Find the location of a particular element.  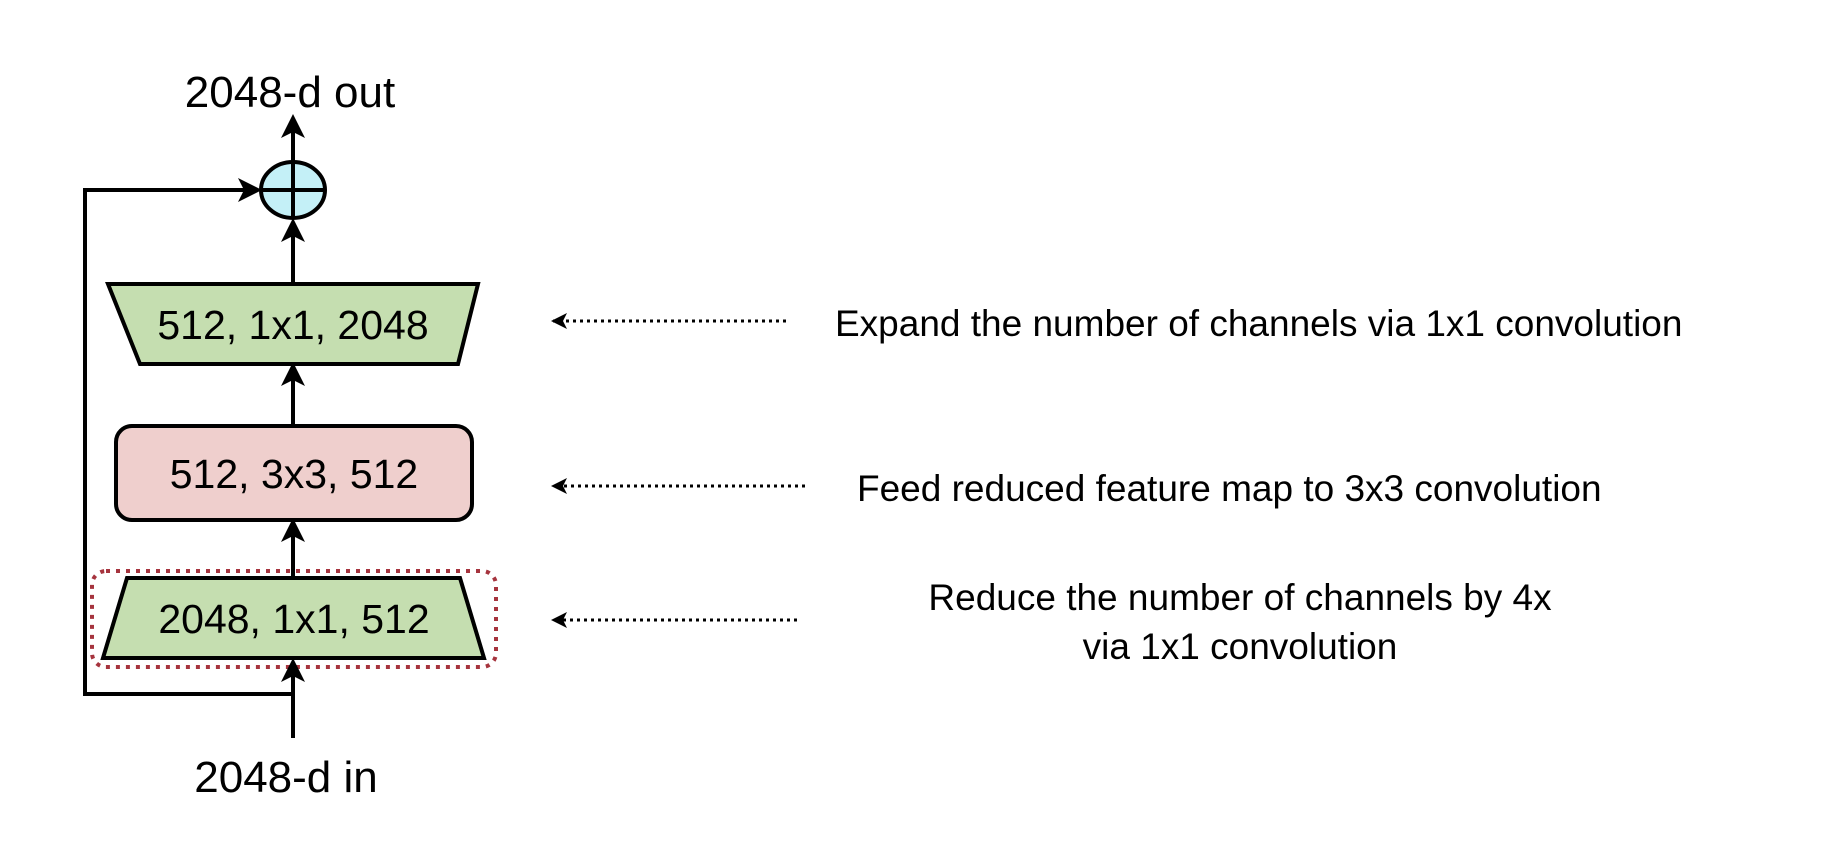

sum-node is located at coordinates (293, 190).